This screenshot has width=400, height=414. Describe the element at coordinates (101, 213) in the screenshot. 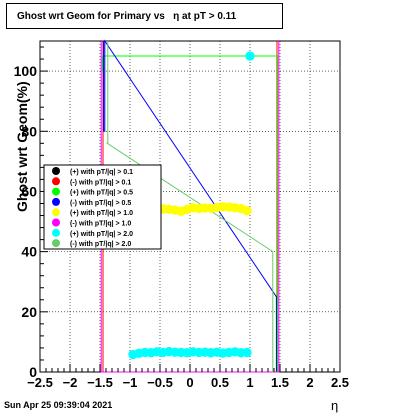

I see `legend-entry: (+) with pT/|q| > 1.0` at that location.